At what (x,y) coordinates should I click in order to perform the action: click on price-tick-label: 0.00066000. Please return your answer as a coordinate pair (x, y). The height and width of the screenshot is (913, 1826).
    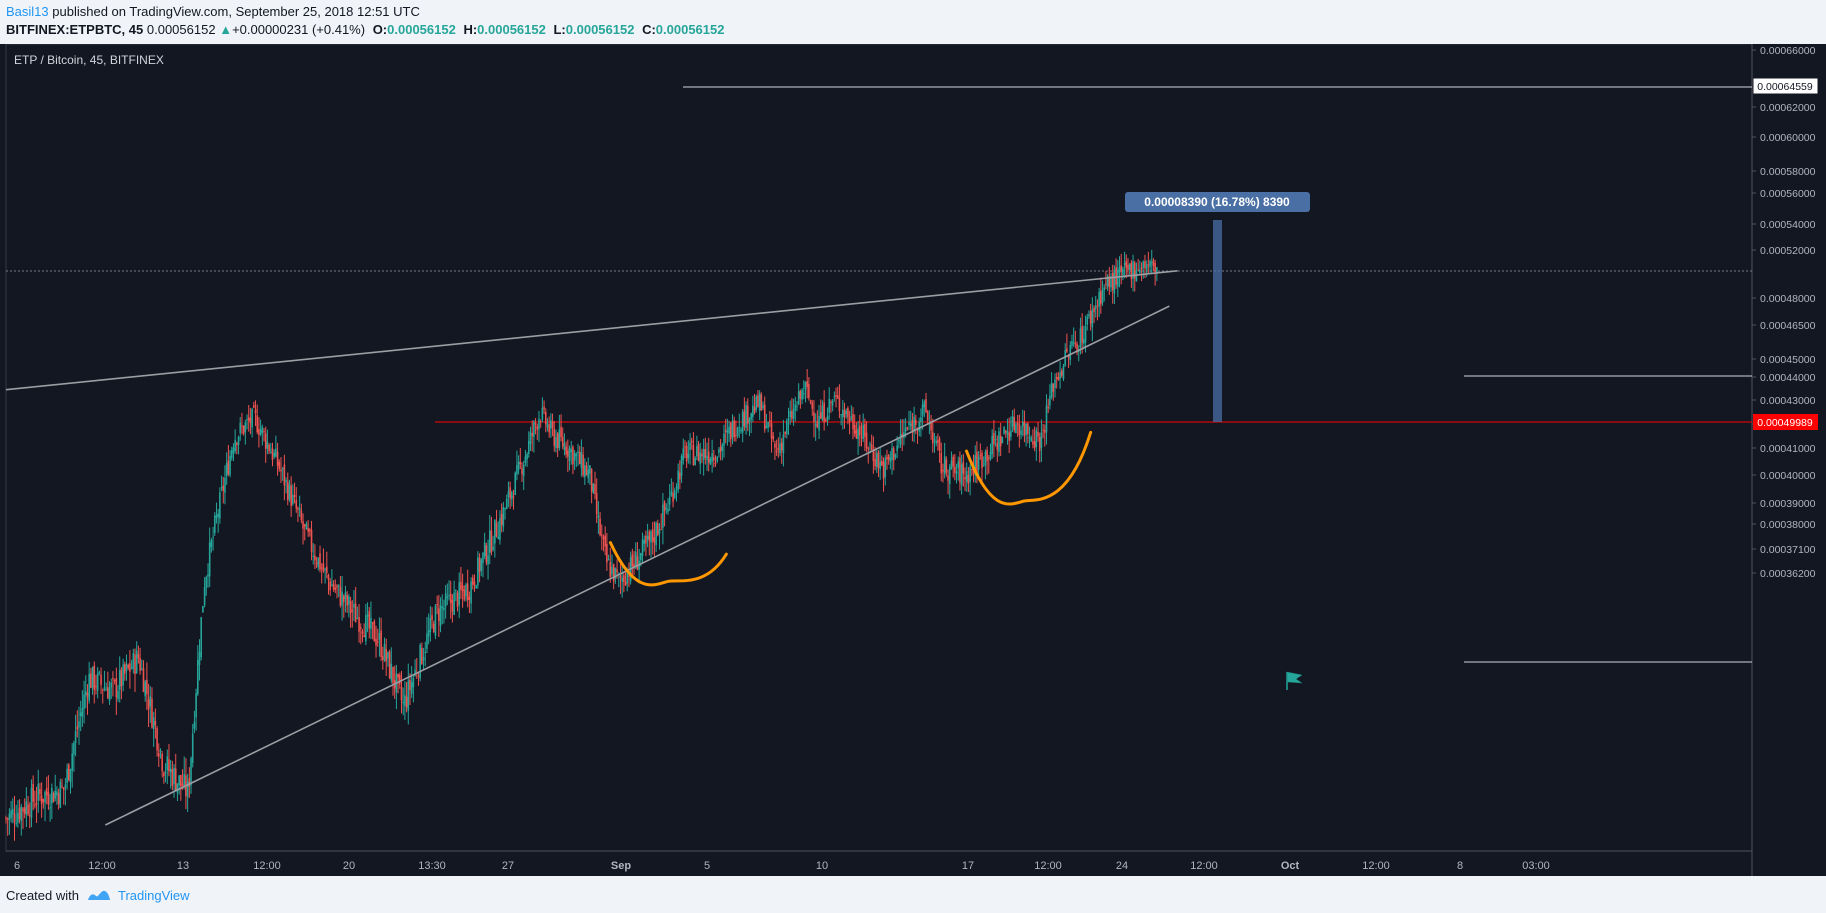
    Looking at the image, I should click on (1788, 51).